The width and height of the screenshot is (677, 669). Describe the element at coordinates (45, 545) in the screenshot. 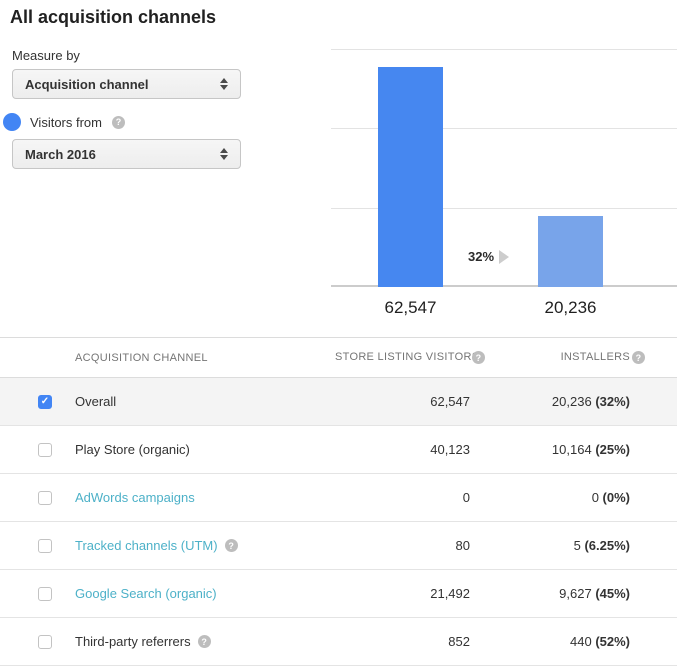

I see `checkbox-tracked-channels` at that location.